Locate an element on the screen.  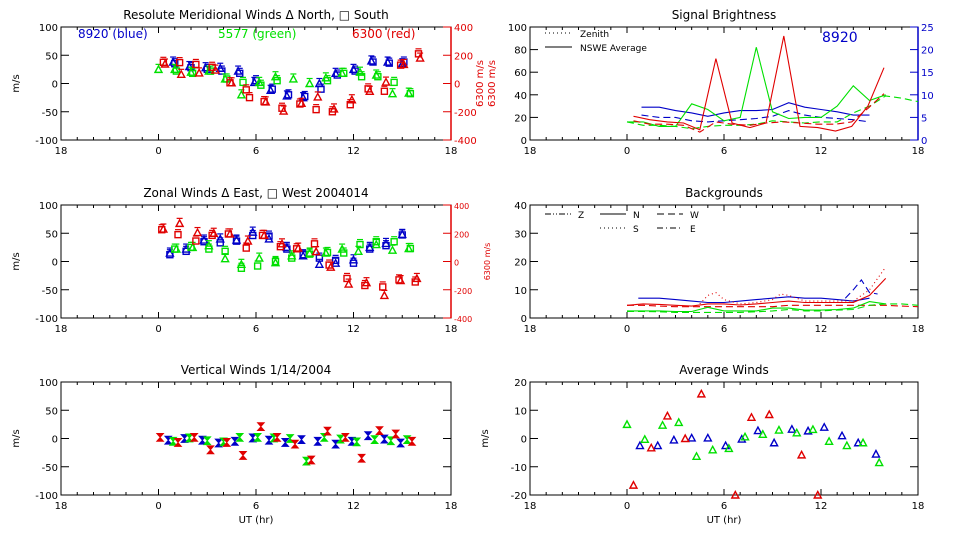
legend-label: E is located at coordinates (693, 230).